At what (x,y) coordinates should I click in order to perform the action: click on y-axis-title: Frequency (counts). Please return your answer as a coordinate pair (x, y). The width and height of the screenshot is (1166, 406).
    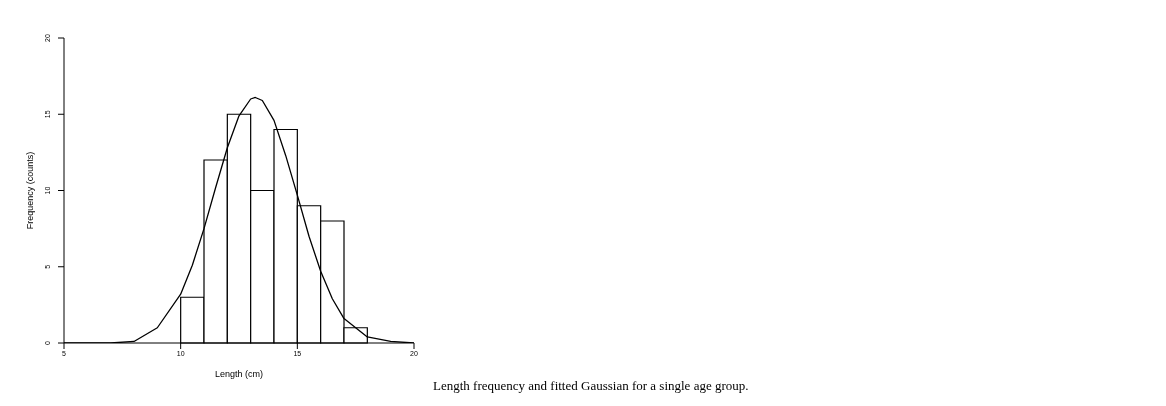
    Looking at the image, I should click on (30, 190).